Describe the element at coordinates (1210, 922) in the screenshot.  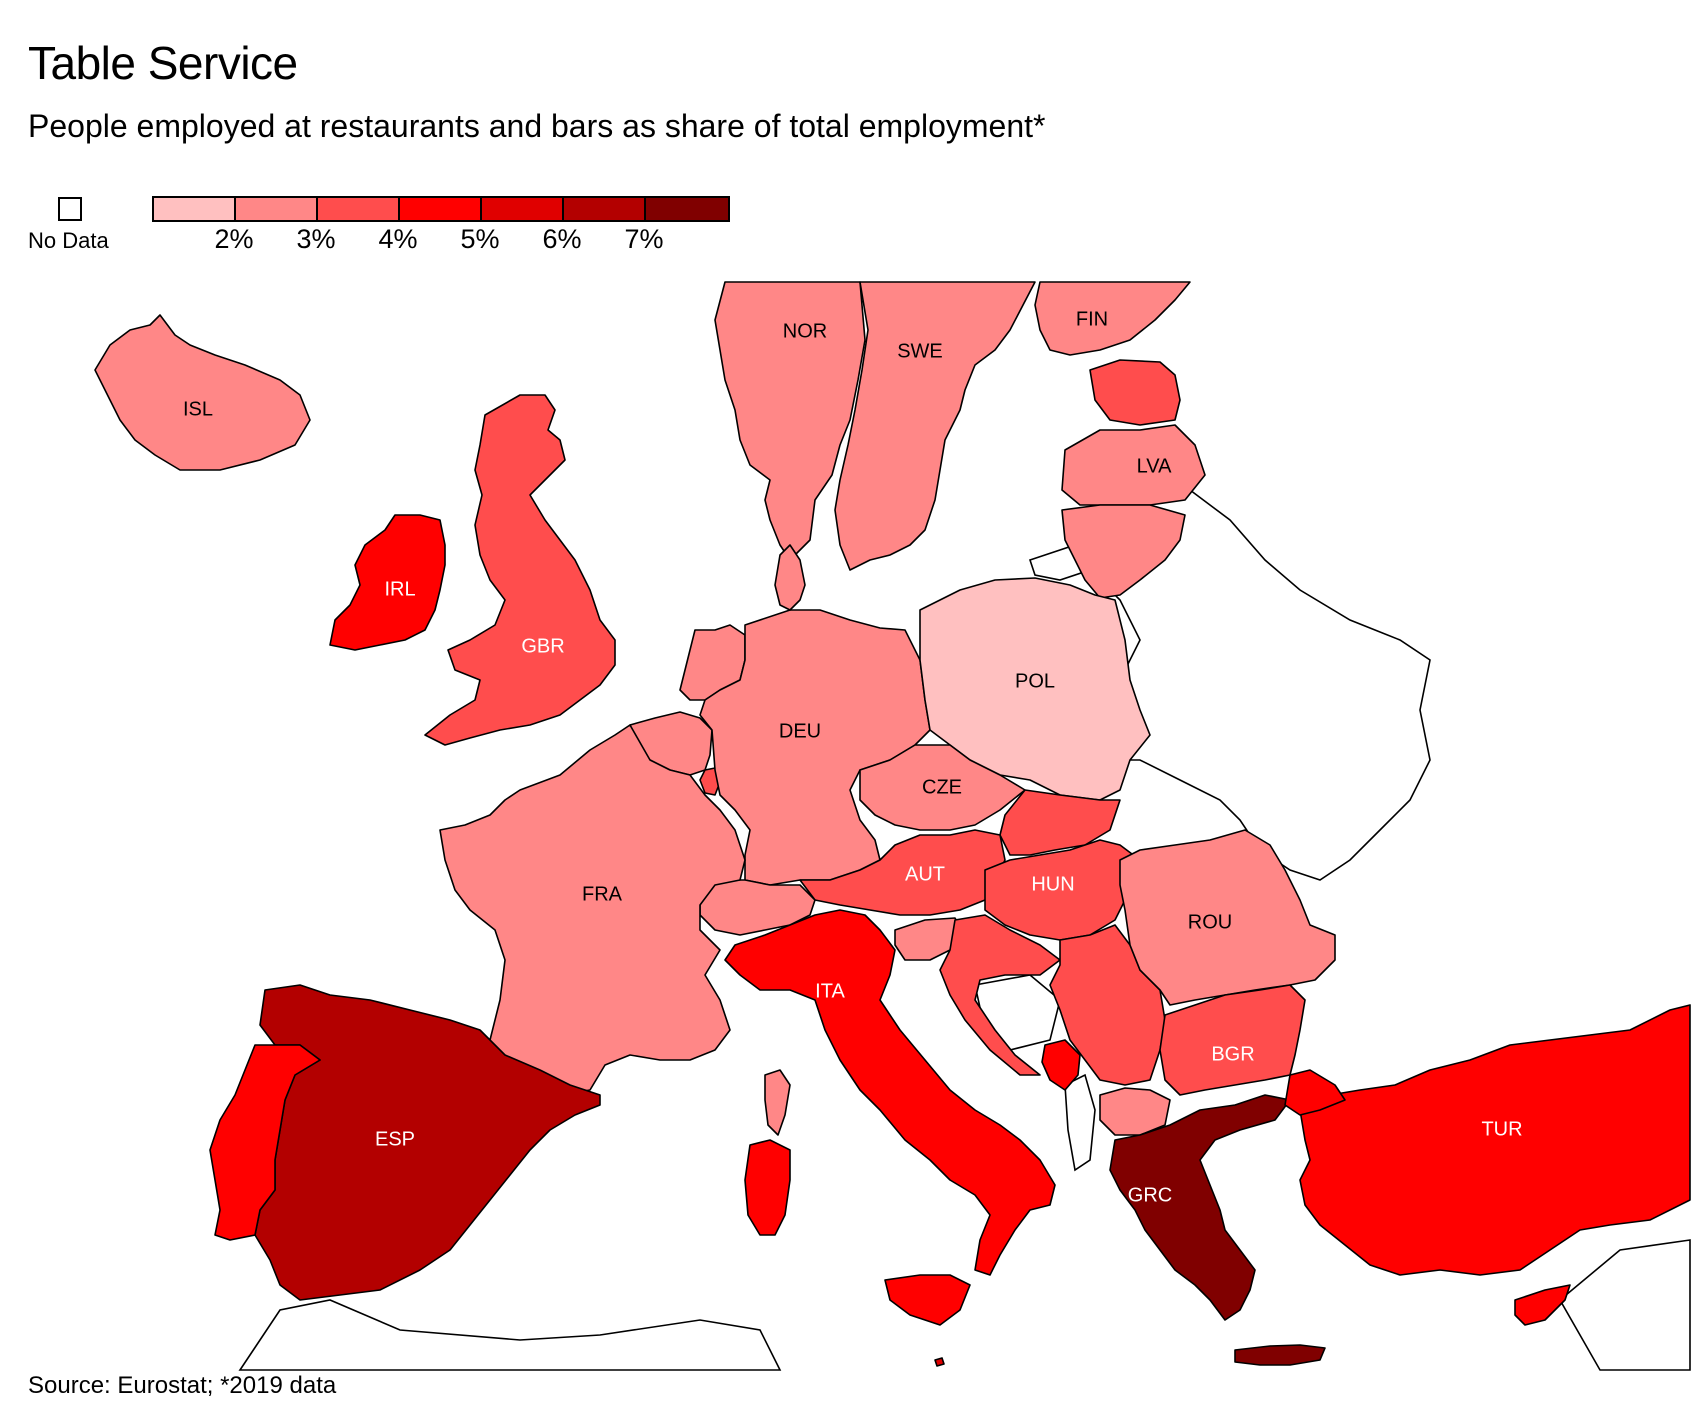
I see `label-rou: ROU` at that location.